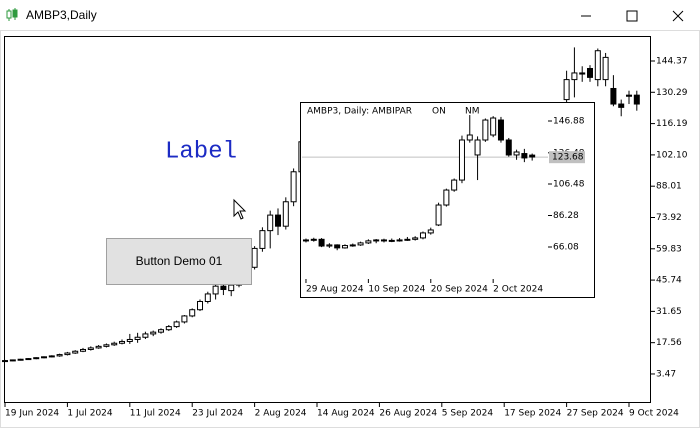 Image resolution: width=700 pixels, height=428 pixels. I want to click on inset-flag: ON, so click(439, 112).